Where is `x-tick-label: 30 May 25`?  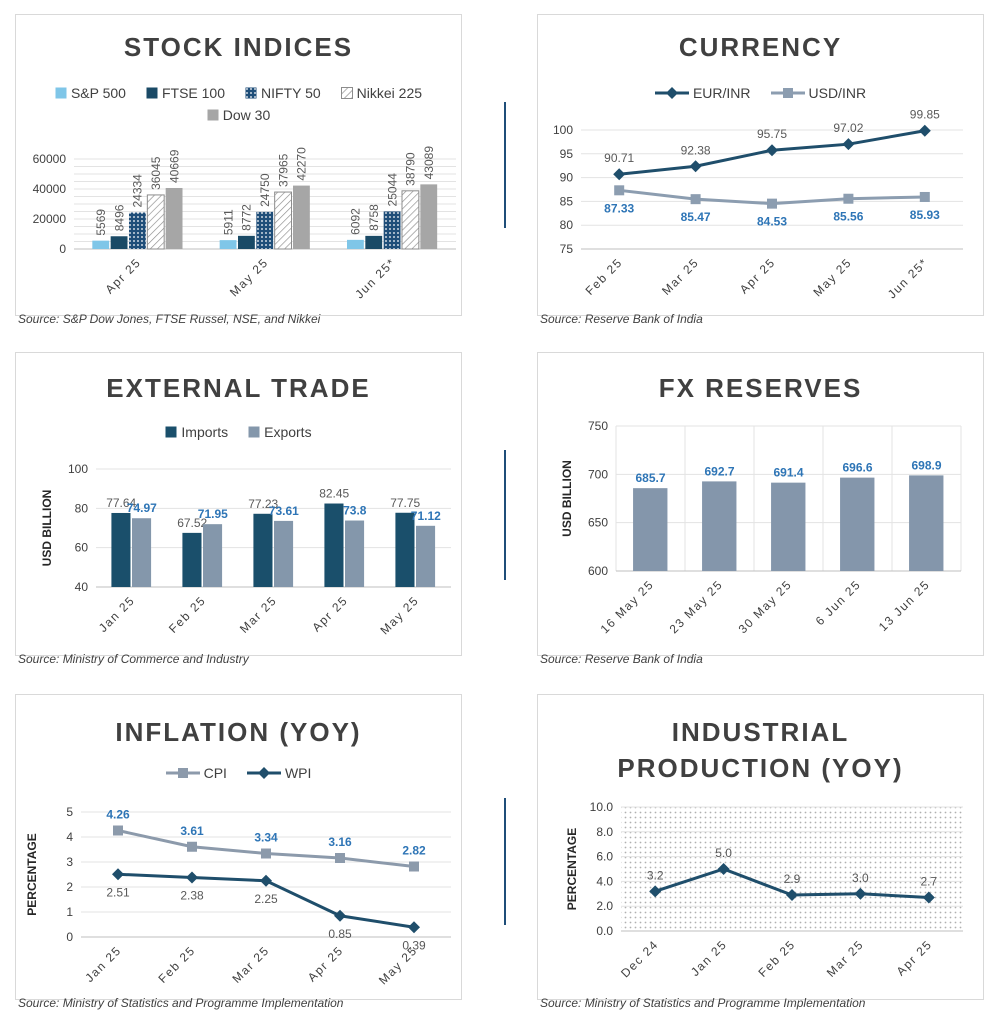
x-tick-label: 30 May 25 is located at coordinates (765, 606).